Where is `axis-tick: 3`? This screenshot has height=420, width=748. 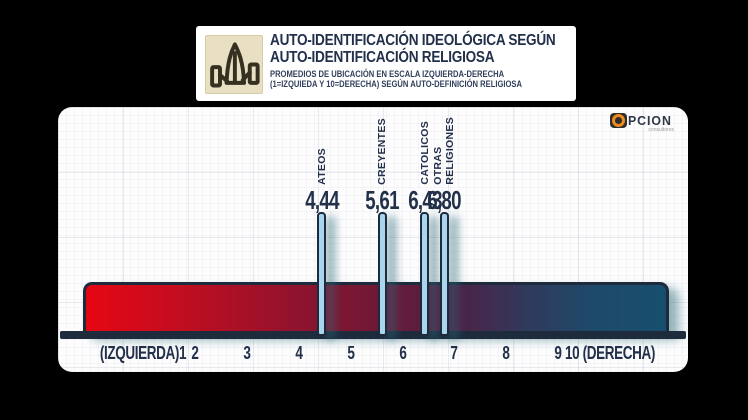 axis-tick: 3 is located at coordinates (247, 353).